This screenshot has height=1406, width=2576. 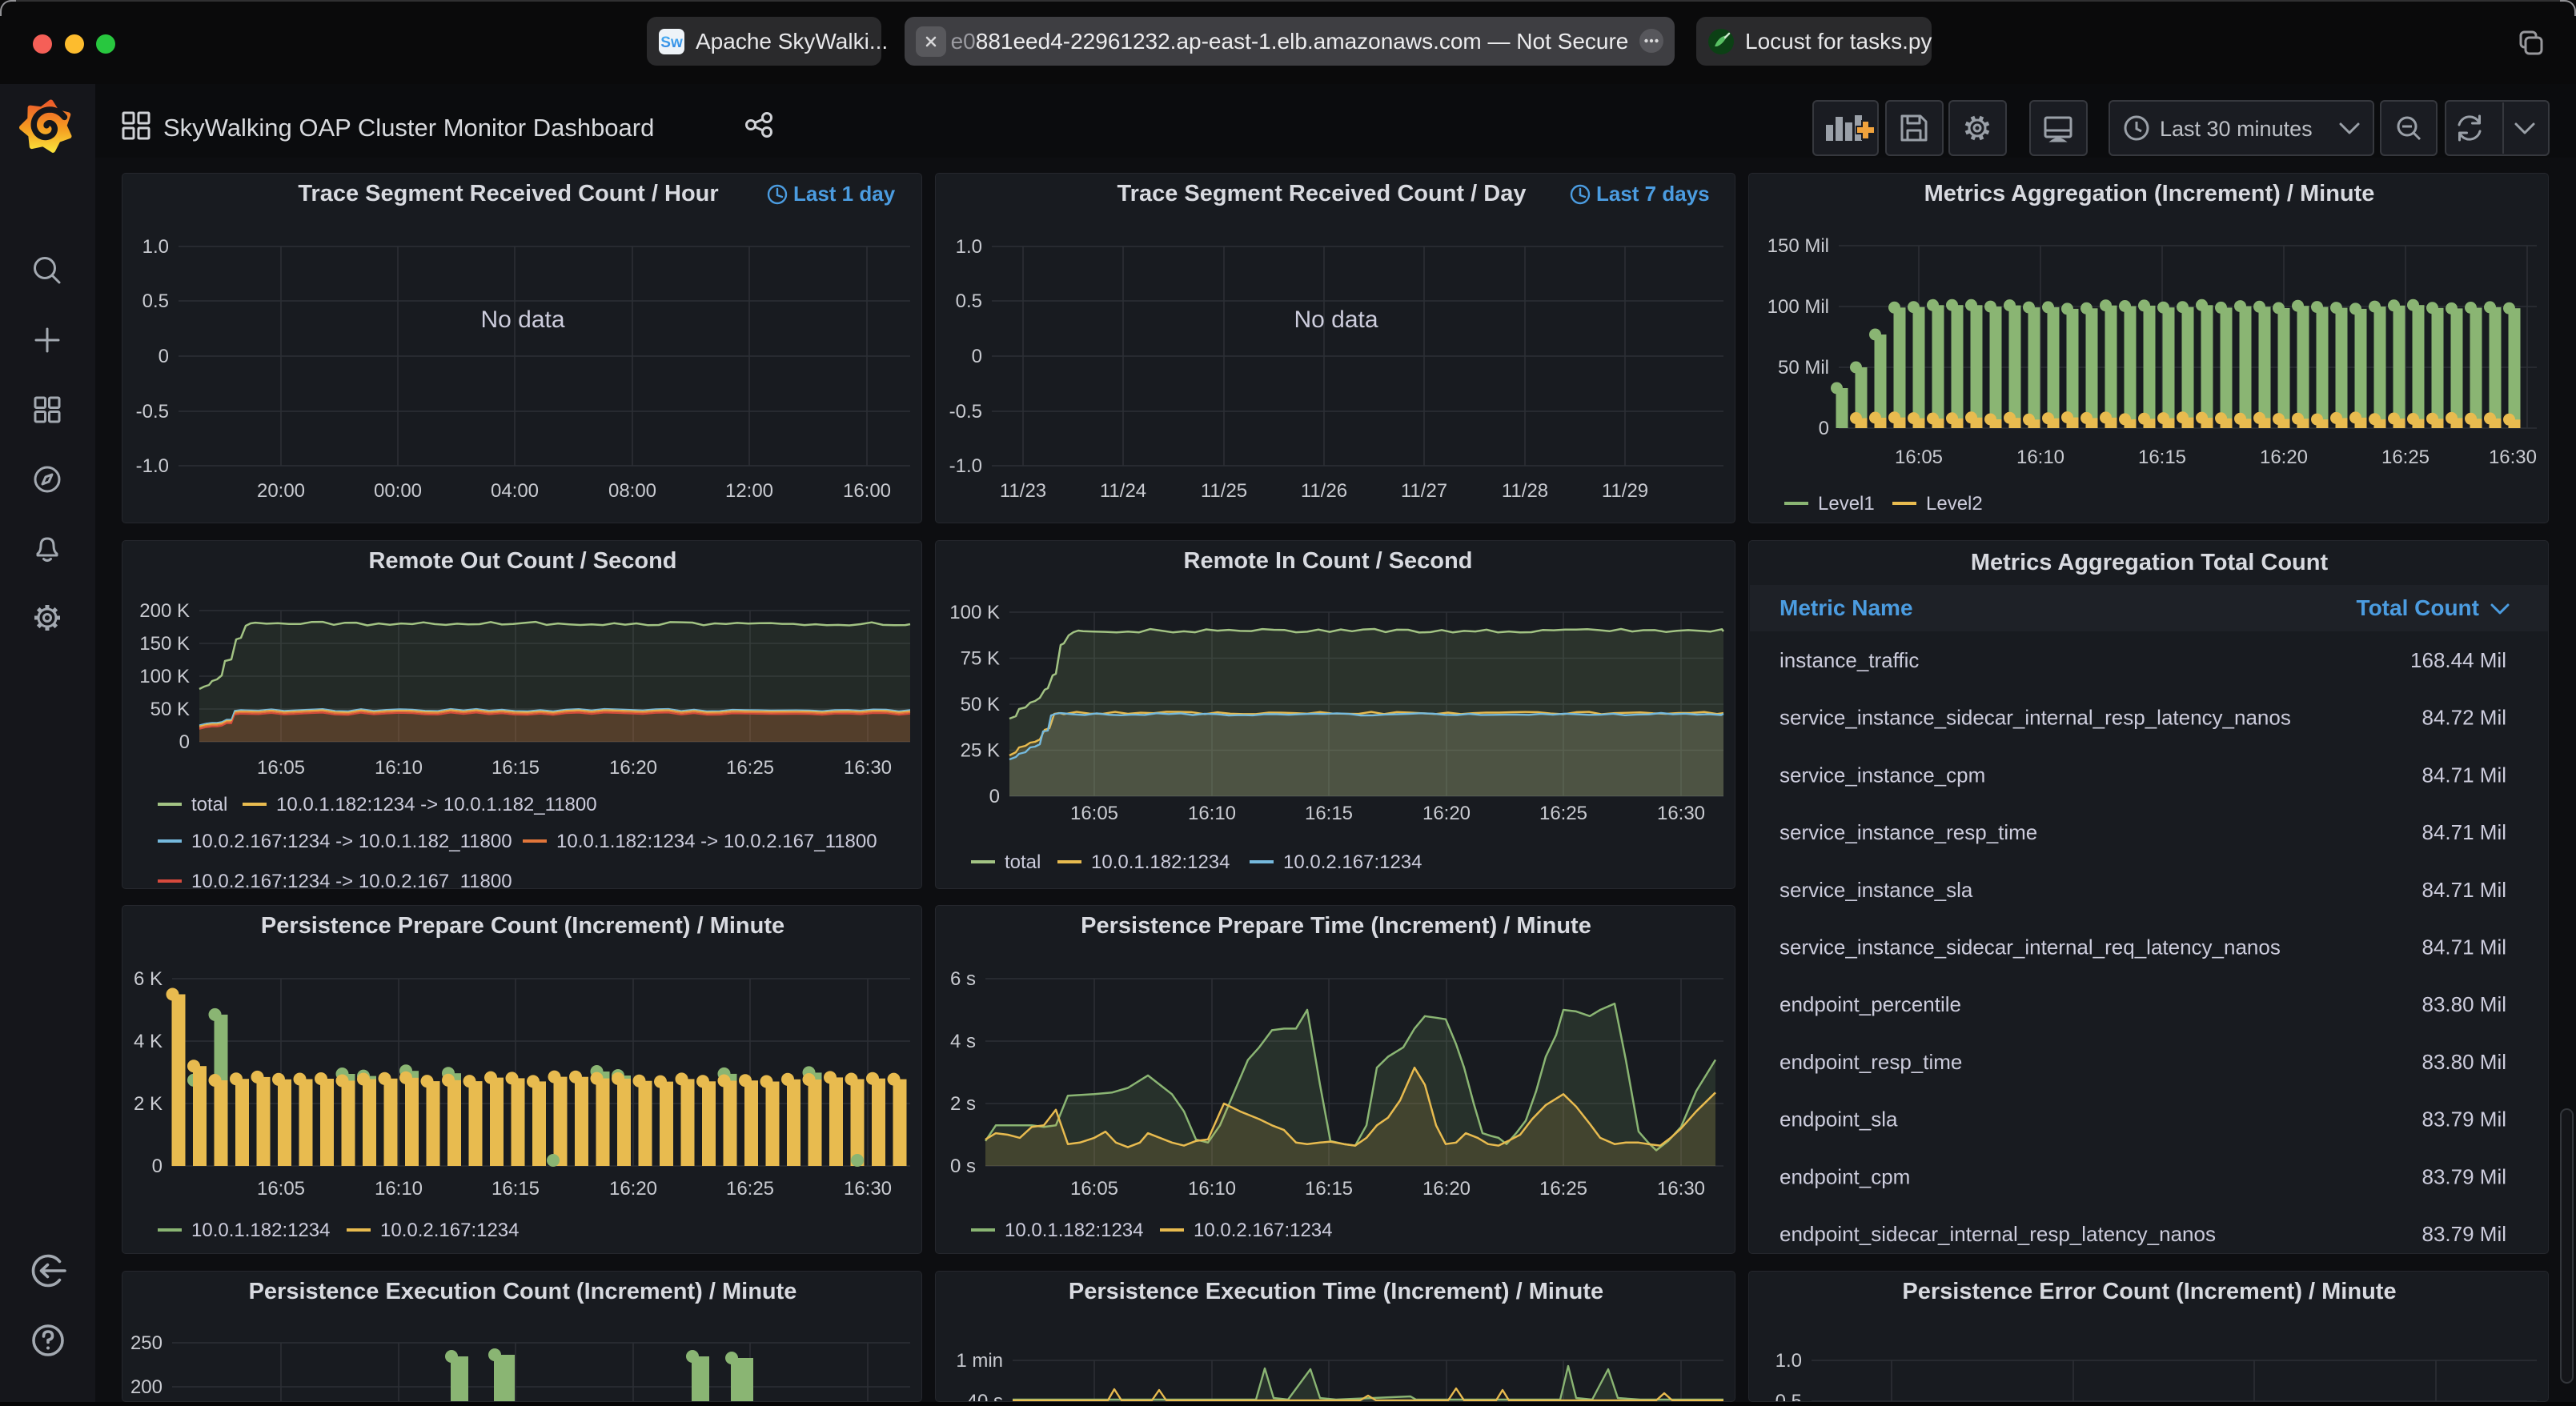 I want to click on svg-text: 11/23, so click(x=1023, y=491).